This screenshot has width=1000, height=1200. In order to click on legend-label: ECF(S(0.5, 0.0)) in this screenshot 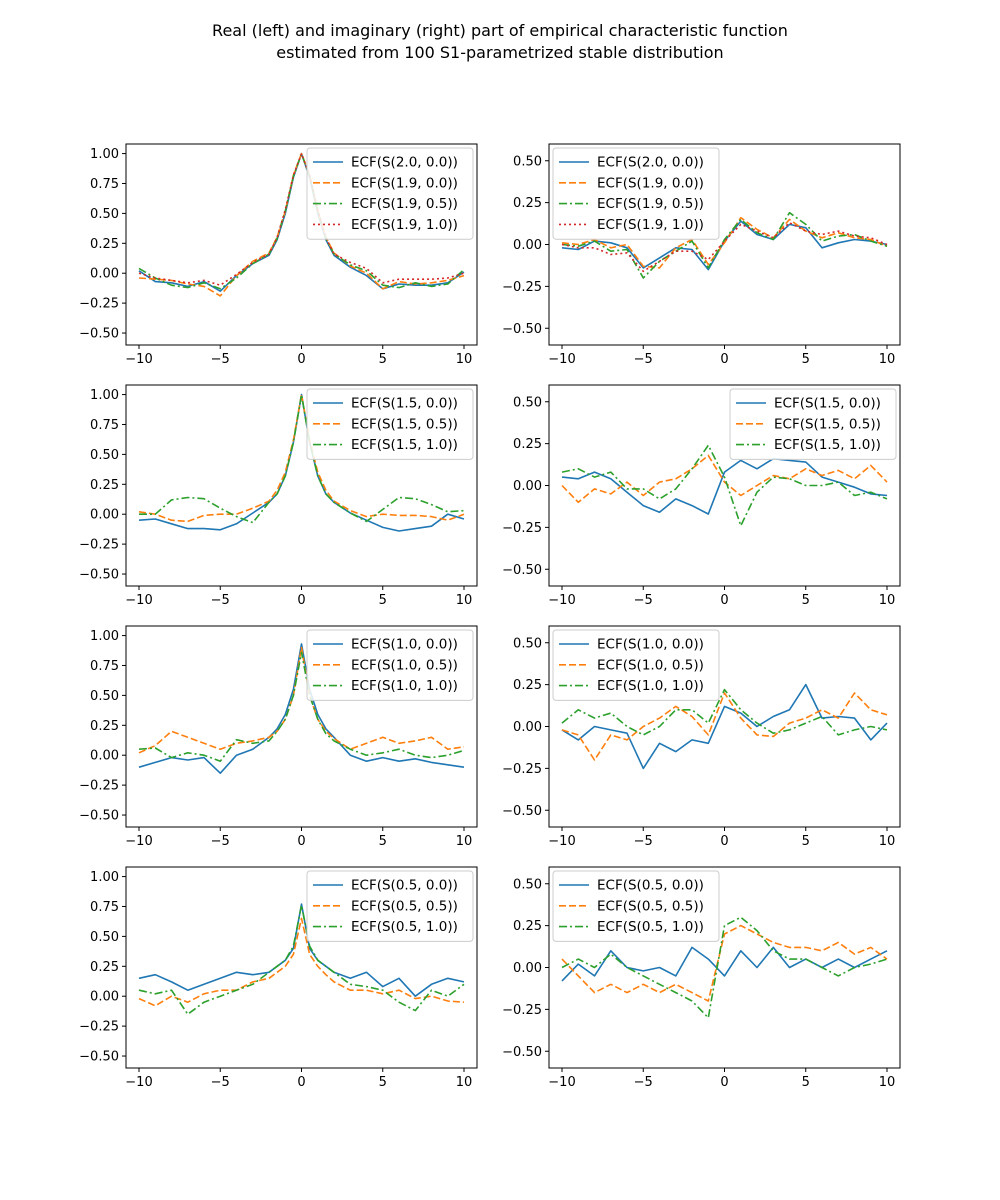, I will do `click(650, 886)`.